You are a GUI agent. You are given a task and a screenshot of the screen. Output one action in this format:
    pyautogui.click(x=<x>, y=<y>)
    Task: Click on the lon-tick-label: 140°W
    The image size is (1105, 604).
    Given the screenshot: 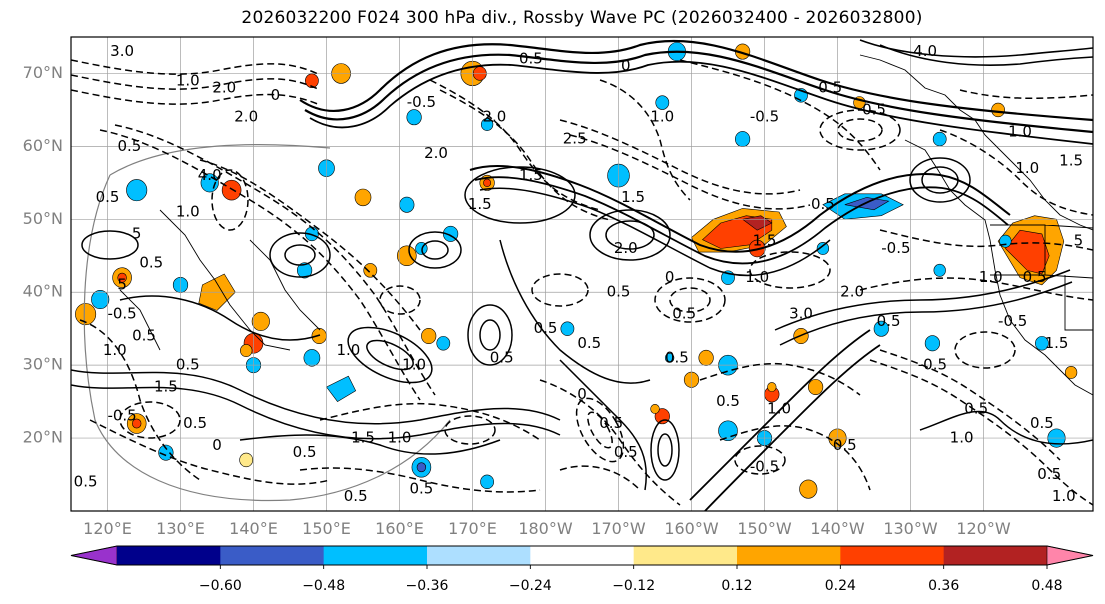 What is the action you would take?
    pyautogui.click(x=837, y=528)
    